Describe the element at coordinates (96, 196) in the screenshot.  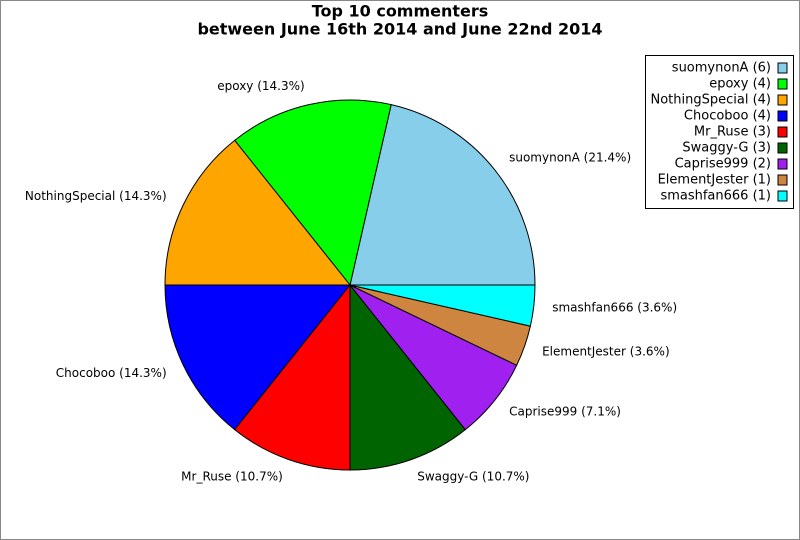
I see `slice-label: NothingSpecial (14.3%)` at that location.